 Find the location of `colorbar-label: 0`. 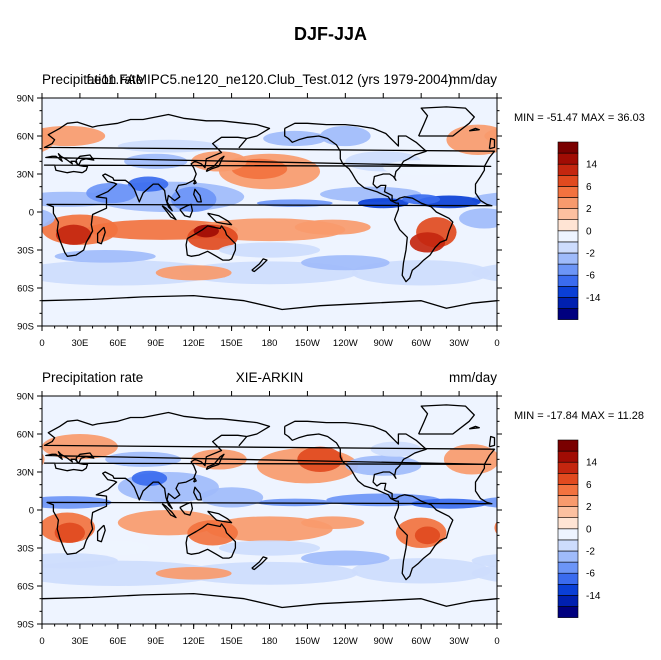

colorbar-label: 0 is located at coordinates (589, 231).